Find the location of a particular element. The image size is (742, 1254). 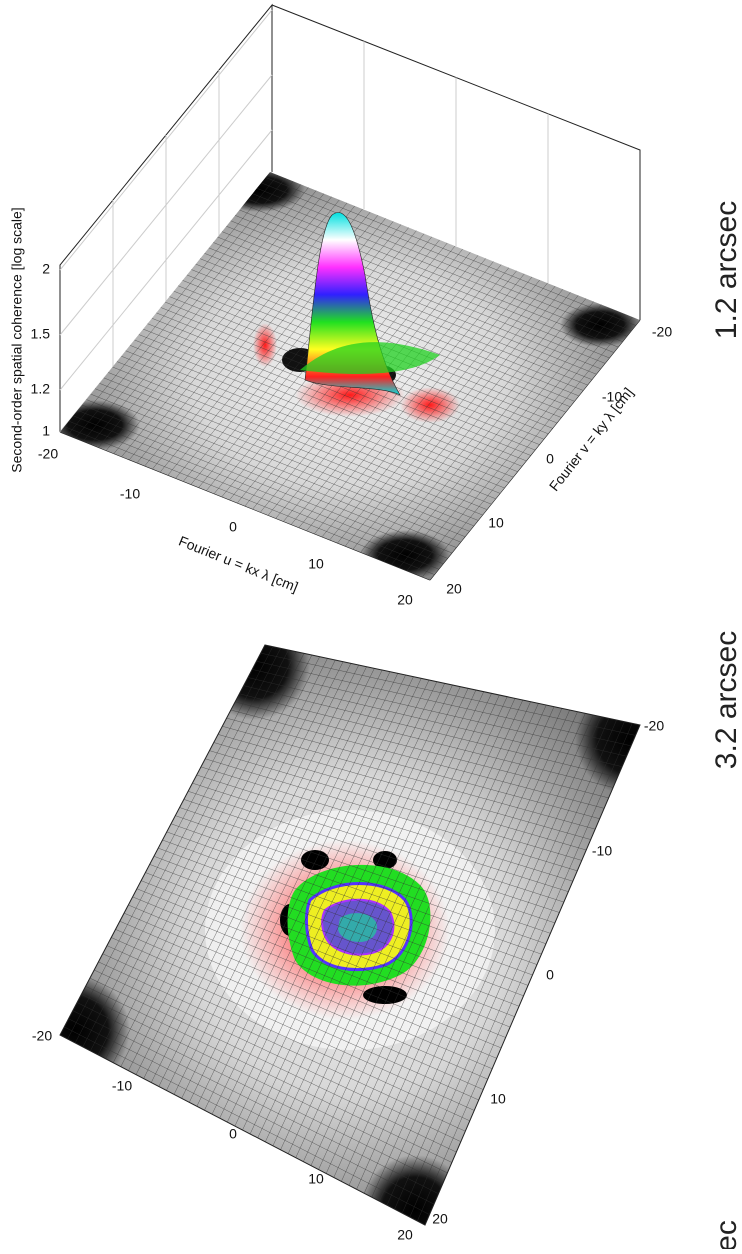

u-axis-label: Fourier u = kx λ [cm] is located at coordinates (239, 564).